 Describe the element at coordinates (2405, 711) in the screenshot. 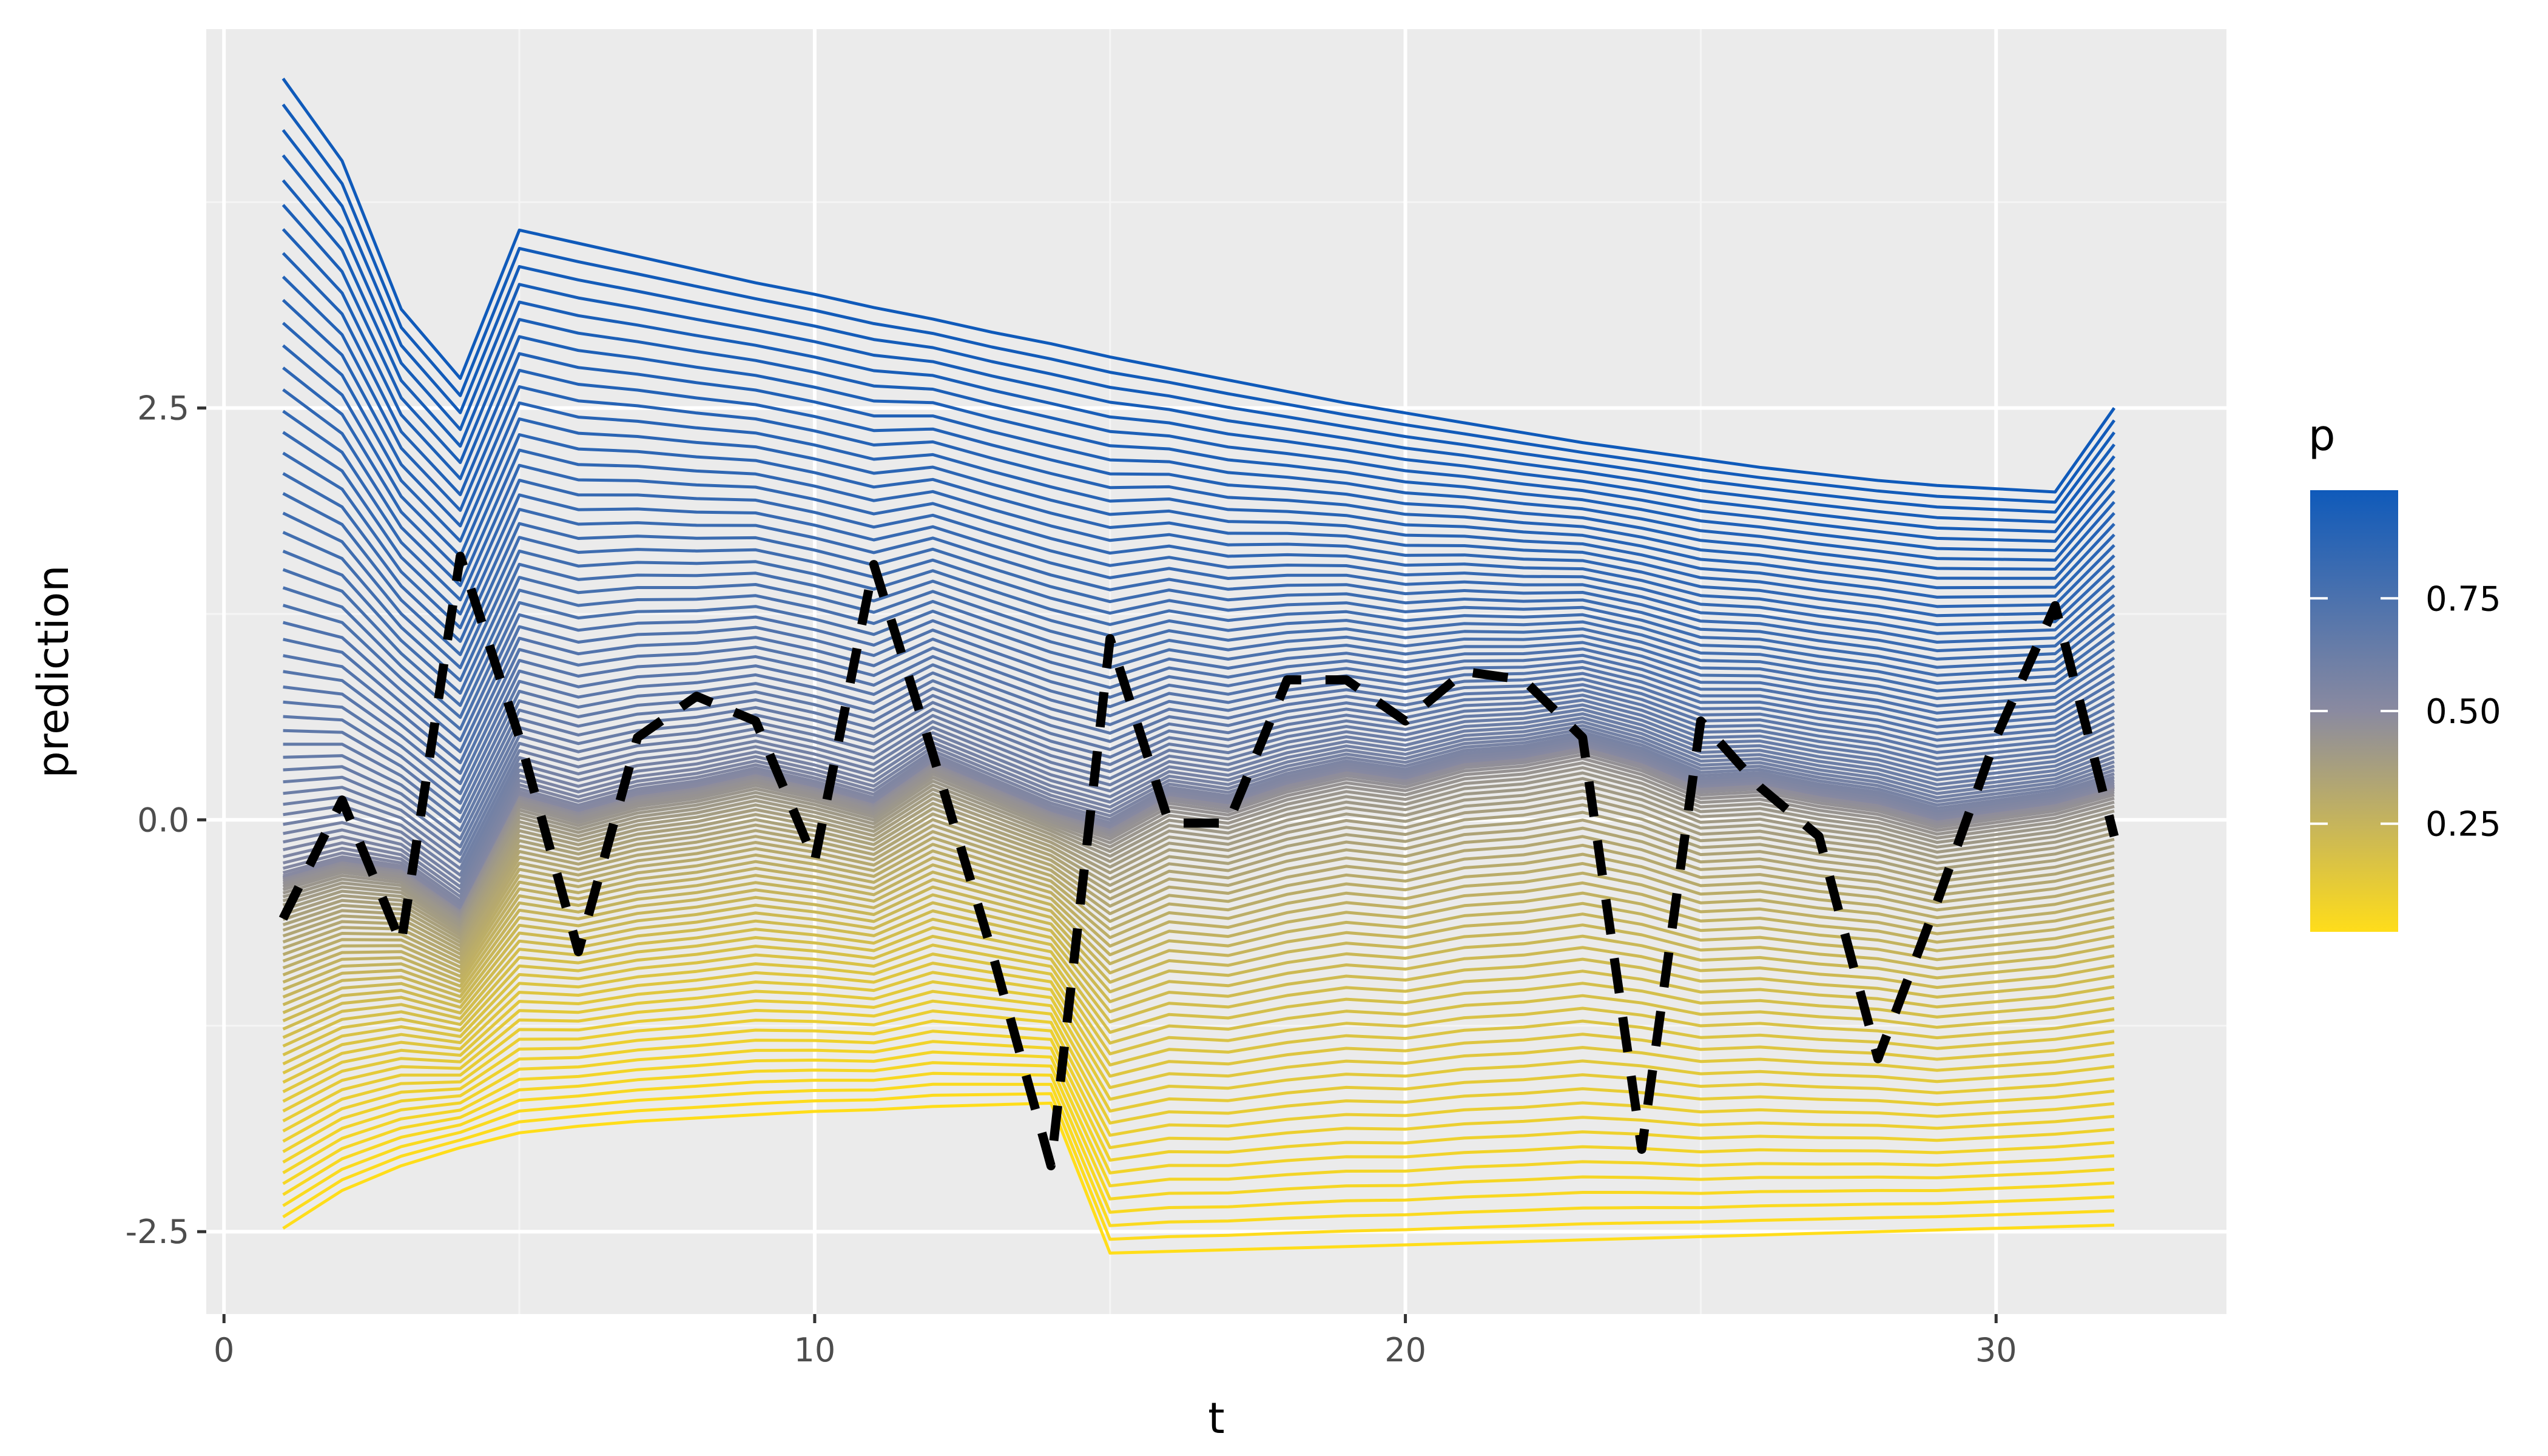

I see `colorbar-ticks: 0.25 0.50 0.75` at that location.